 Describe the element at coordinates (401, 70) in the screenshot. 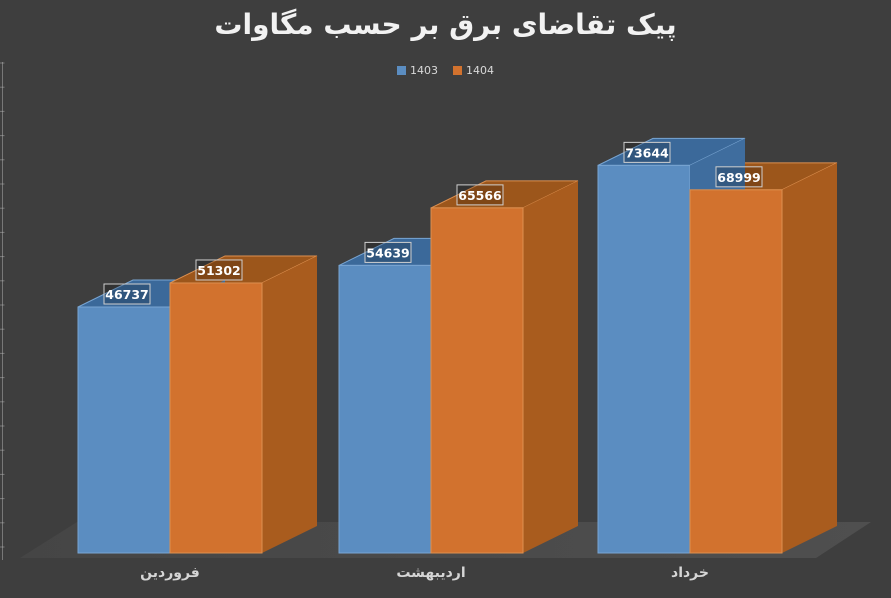

I see `legend-swatch-1403-icon` at that location.